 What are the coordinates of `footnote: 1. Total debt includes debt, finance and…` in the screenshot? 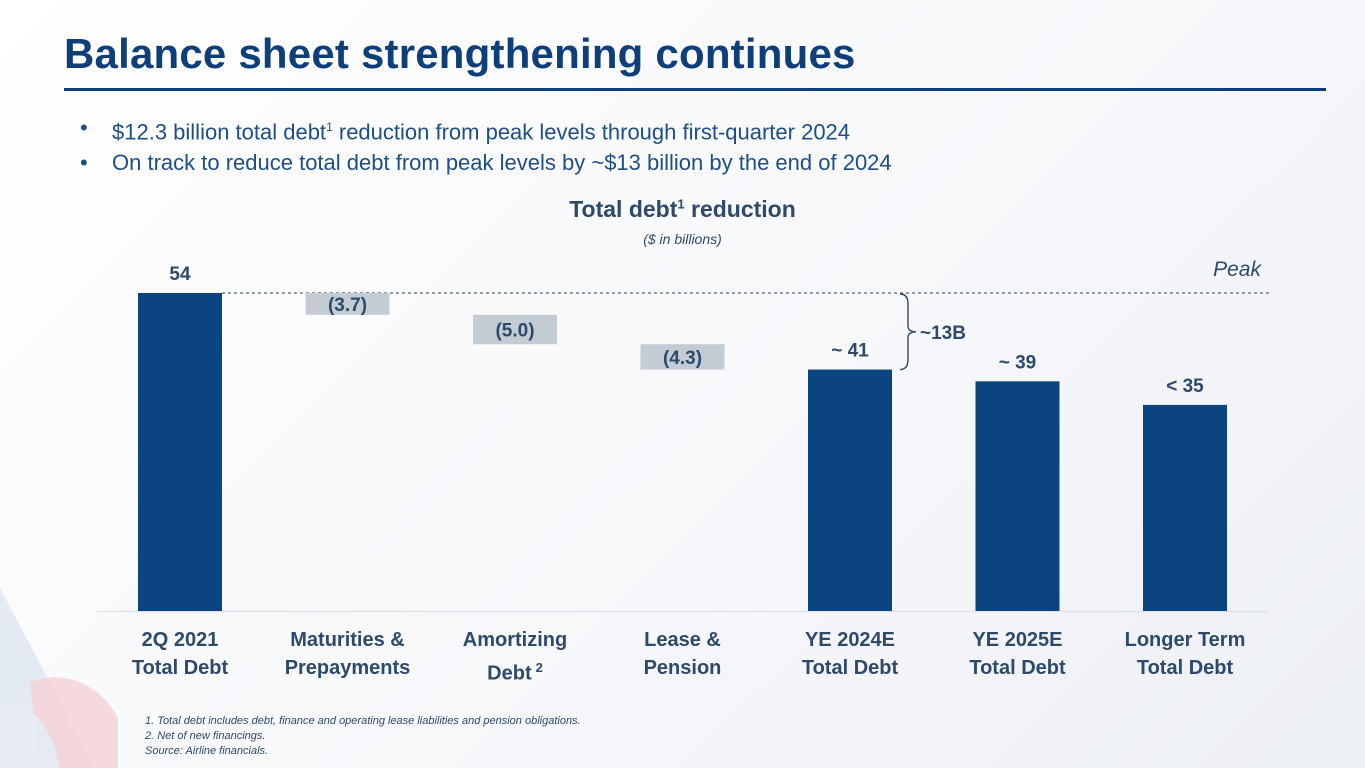 It's located at (363, 721).